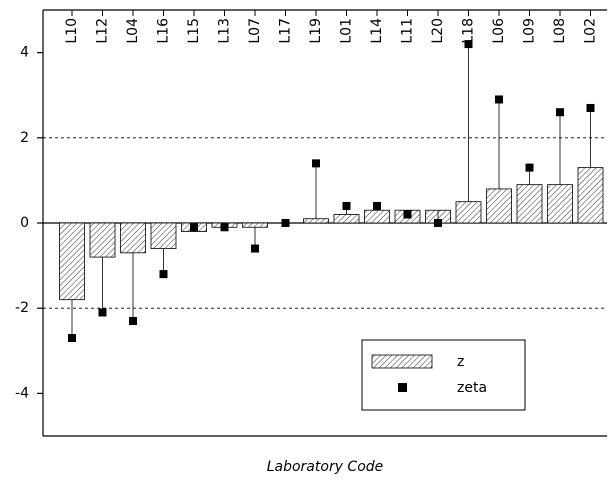 The height and width of the screenshot is (490, 610). Describe the element at coordinates (316, 31) in the screenshot. I see `category-label: L19` at that location.